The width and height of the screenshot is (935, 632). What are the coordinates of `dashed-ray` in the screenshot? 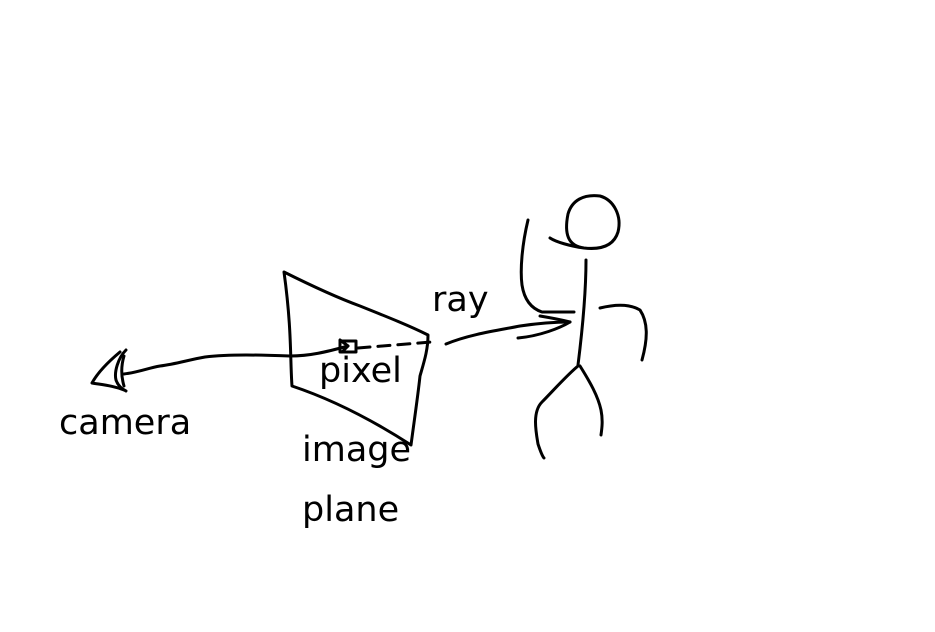 It's located at (395, 345).